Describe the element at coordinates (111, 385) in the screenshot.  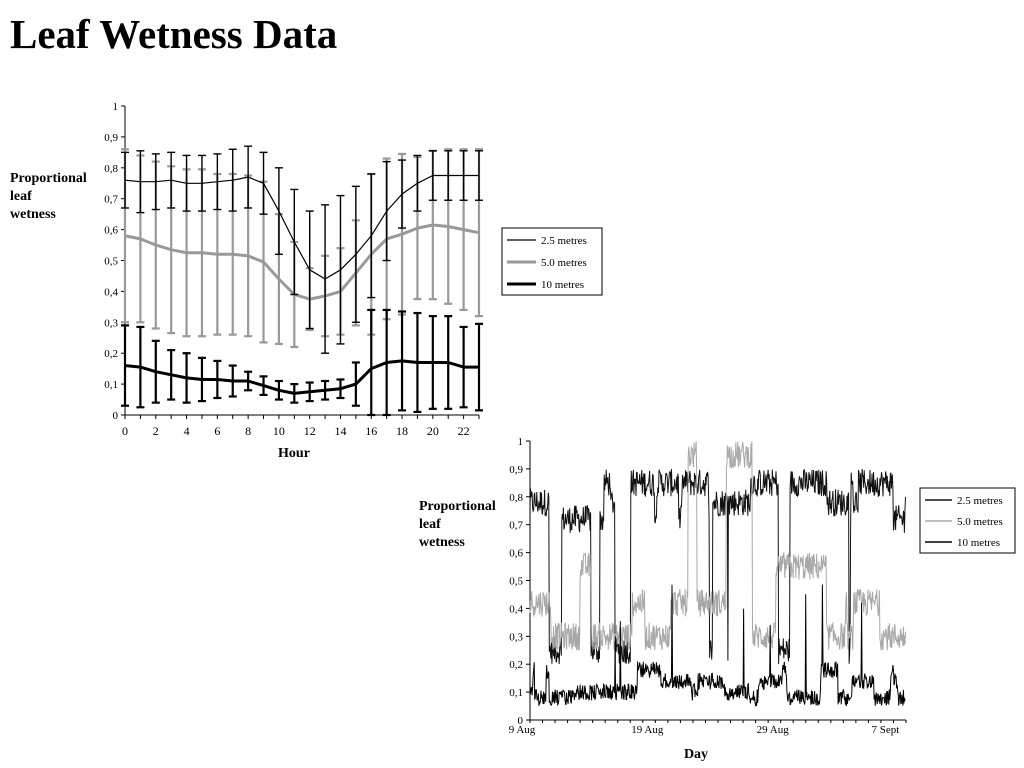
I see `chart1-y-tick-label: 0,1` at that location.